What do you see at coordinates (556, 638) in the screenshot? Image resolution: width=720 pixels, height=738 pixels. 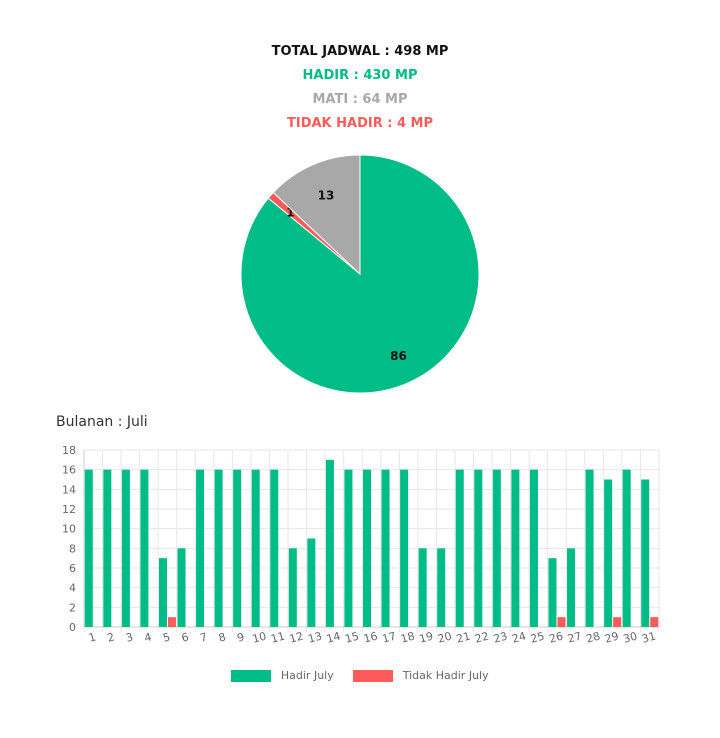 I see `x-tick-label: 26` at bounding box center [556, 638].